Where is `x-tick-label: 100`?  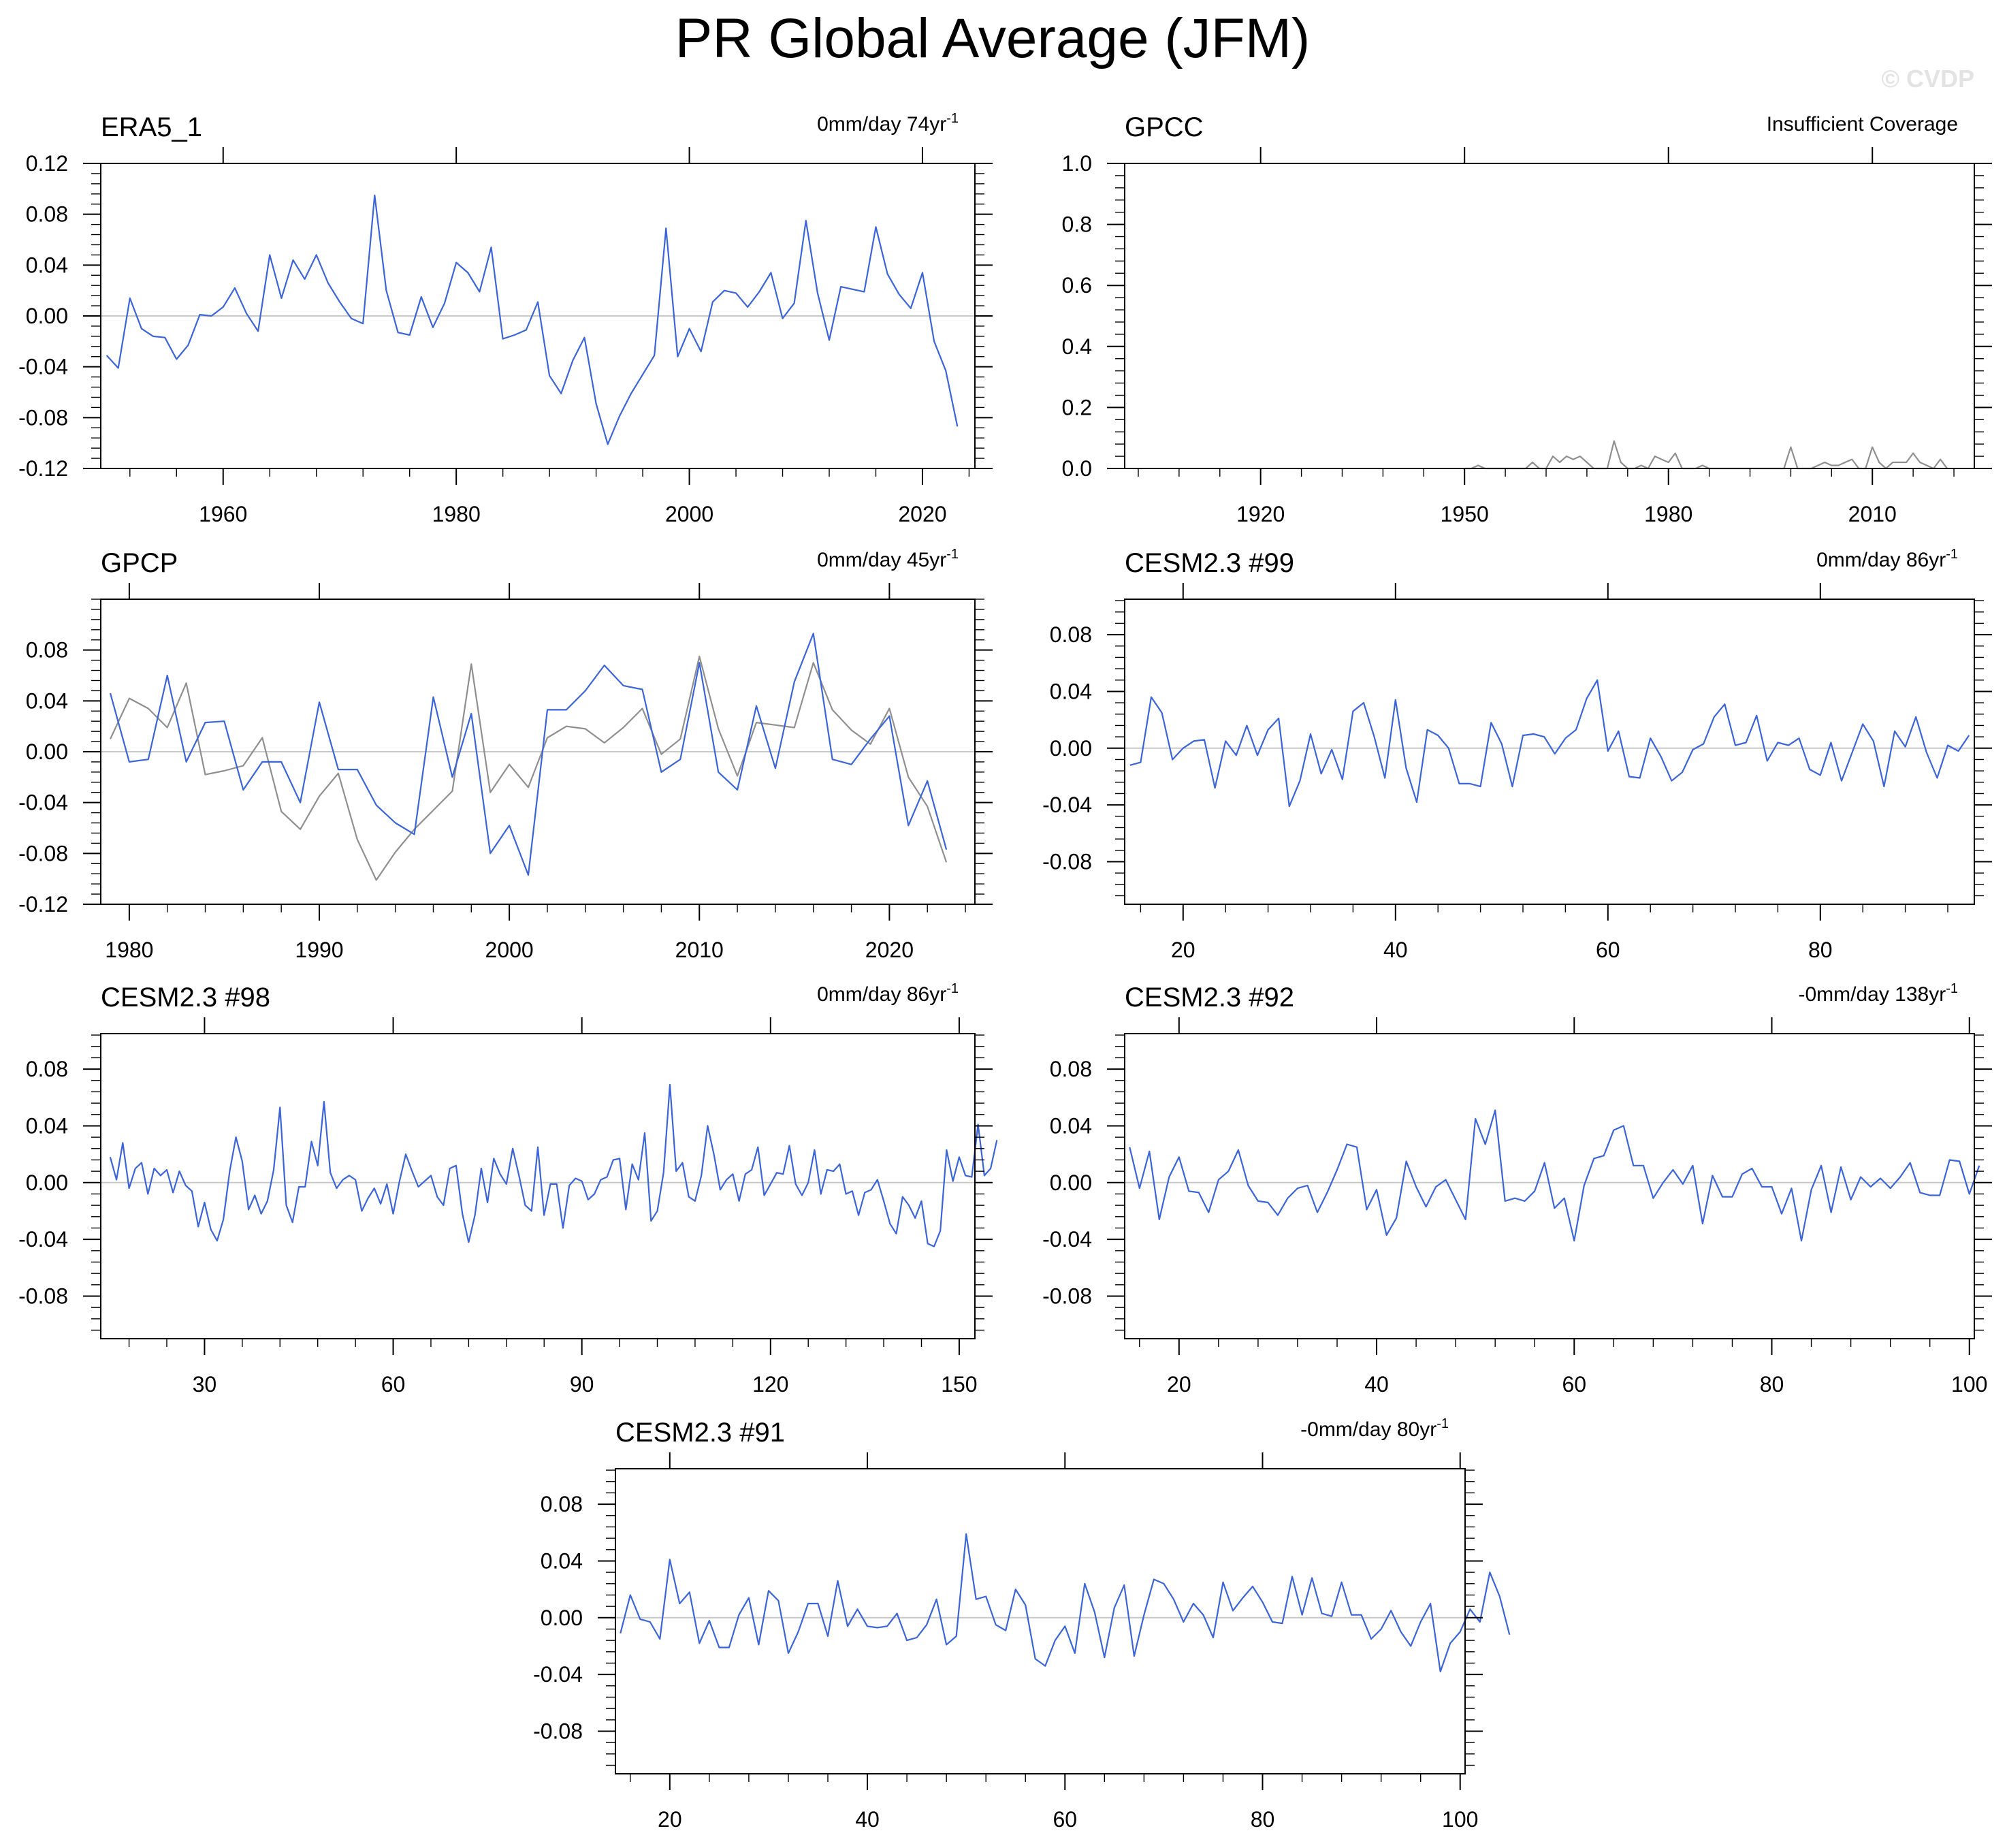 x-tick-label: 100 is located at coordinates (1969, 1384).